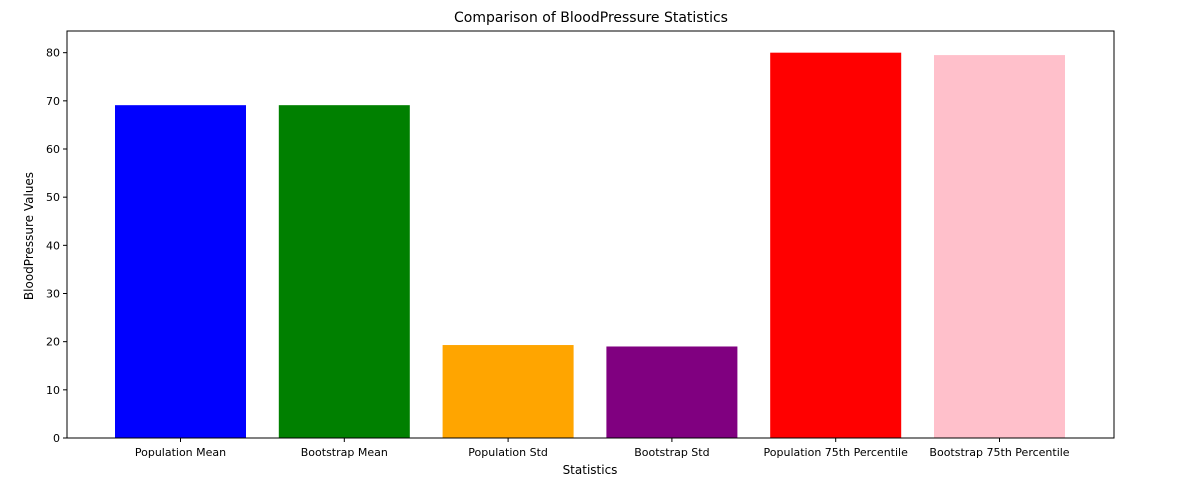  Describe the element at coordinates (591, 18) in the screenshot. I see `chart-title: Comparison of BloodPressure Statistics` at that location.